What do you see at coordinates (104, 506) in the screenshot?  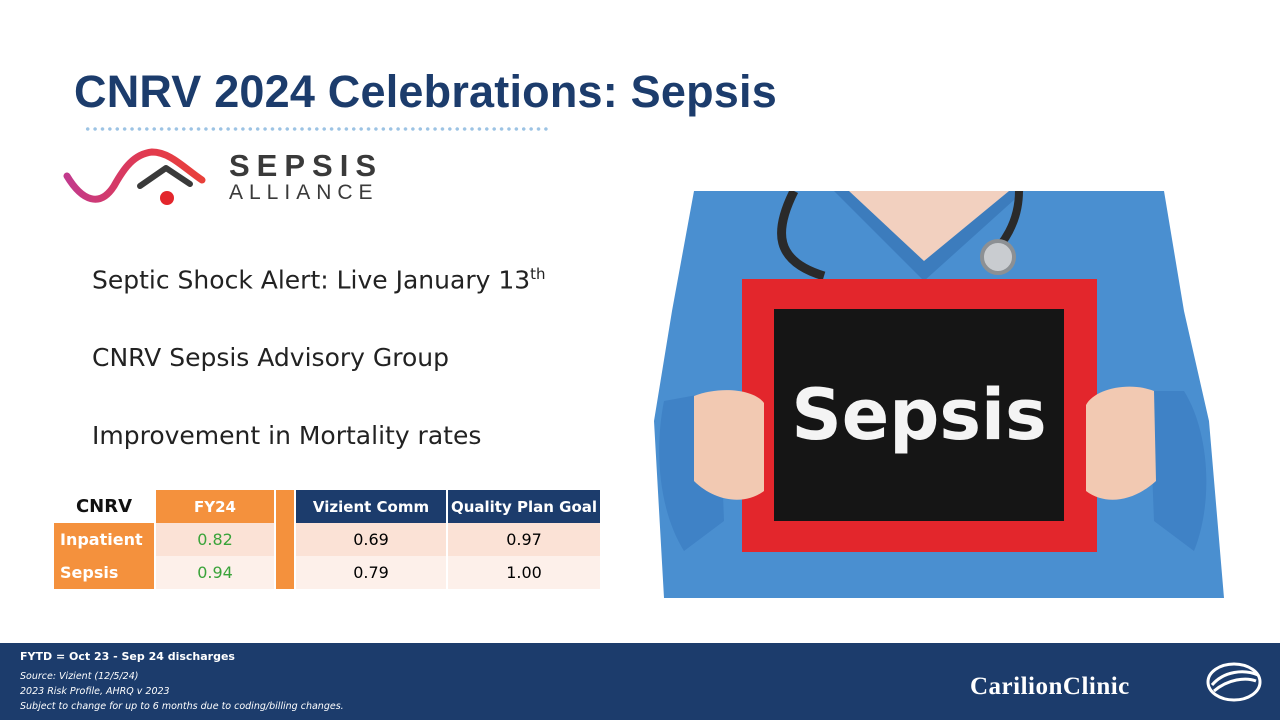 I see `table-corner-label: CNRV` at bounding box center [104, 506].